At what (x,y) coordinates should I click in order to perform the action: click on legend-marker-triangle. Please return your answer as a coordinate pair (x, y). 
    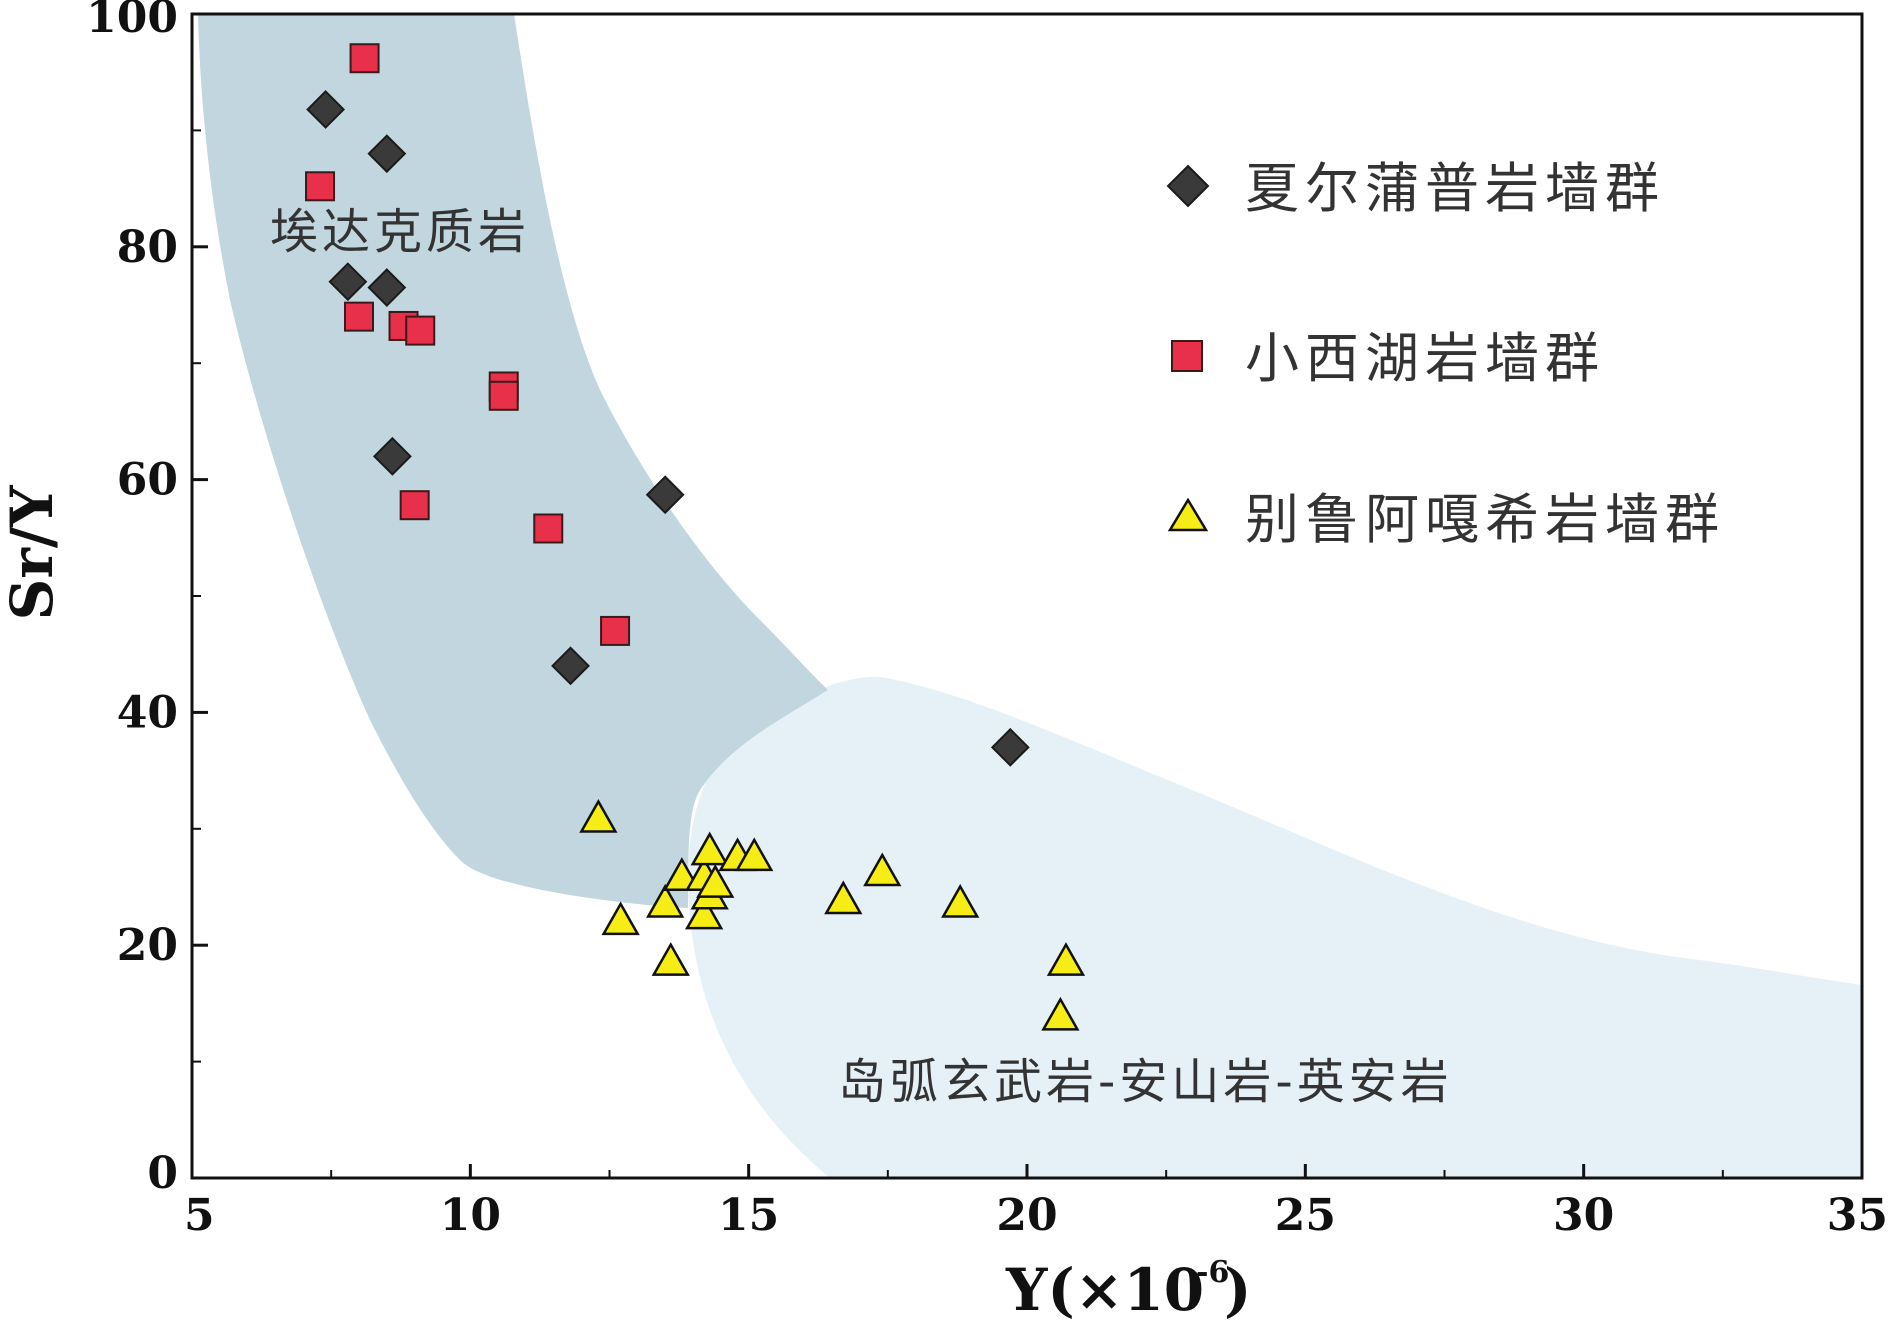
    Looking at the image, I should click on (1188, 514).